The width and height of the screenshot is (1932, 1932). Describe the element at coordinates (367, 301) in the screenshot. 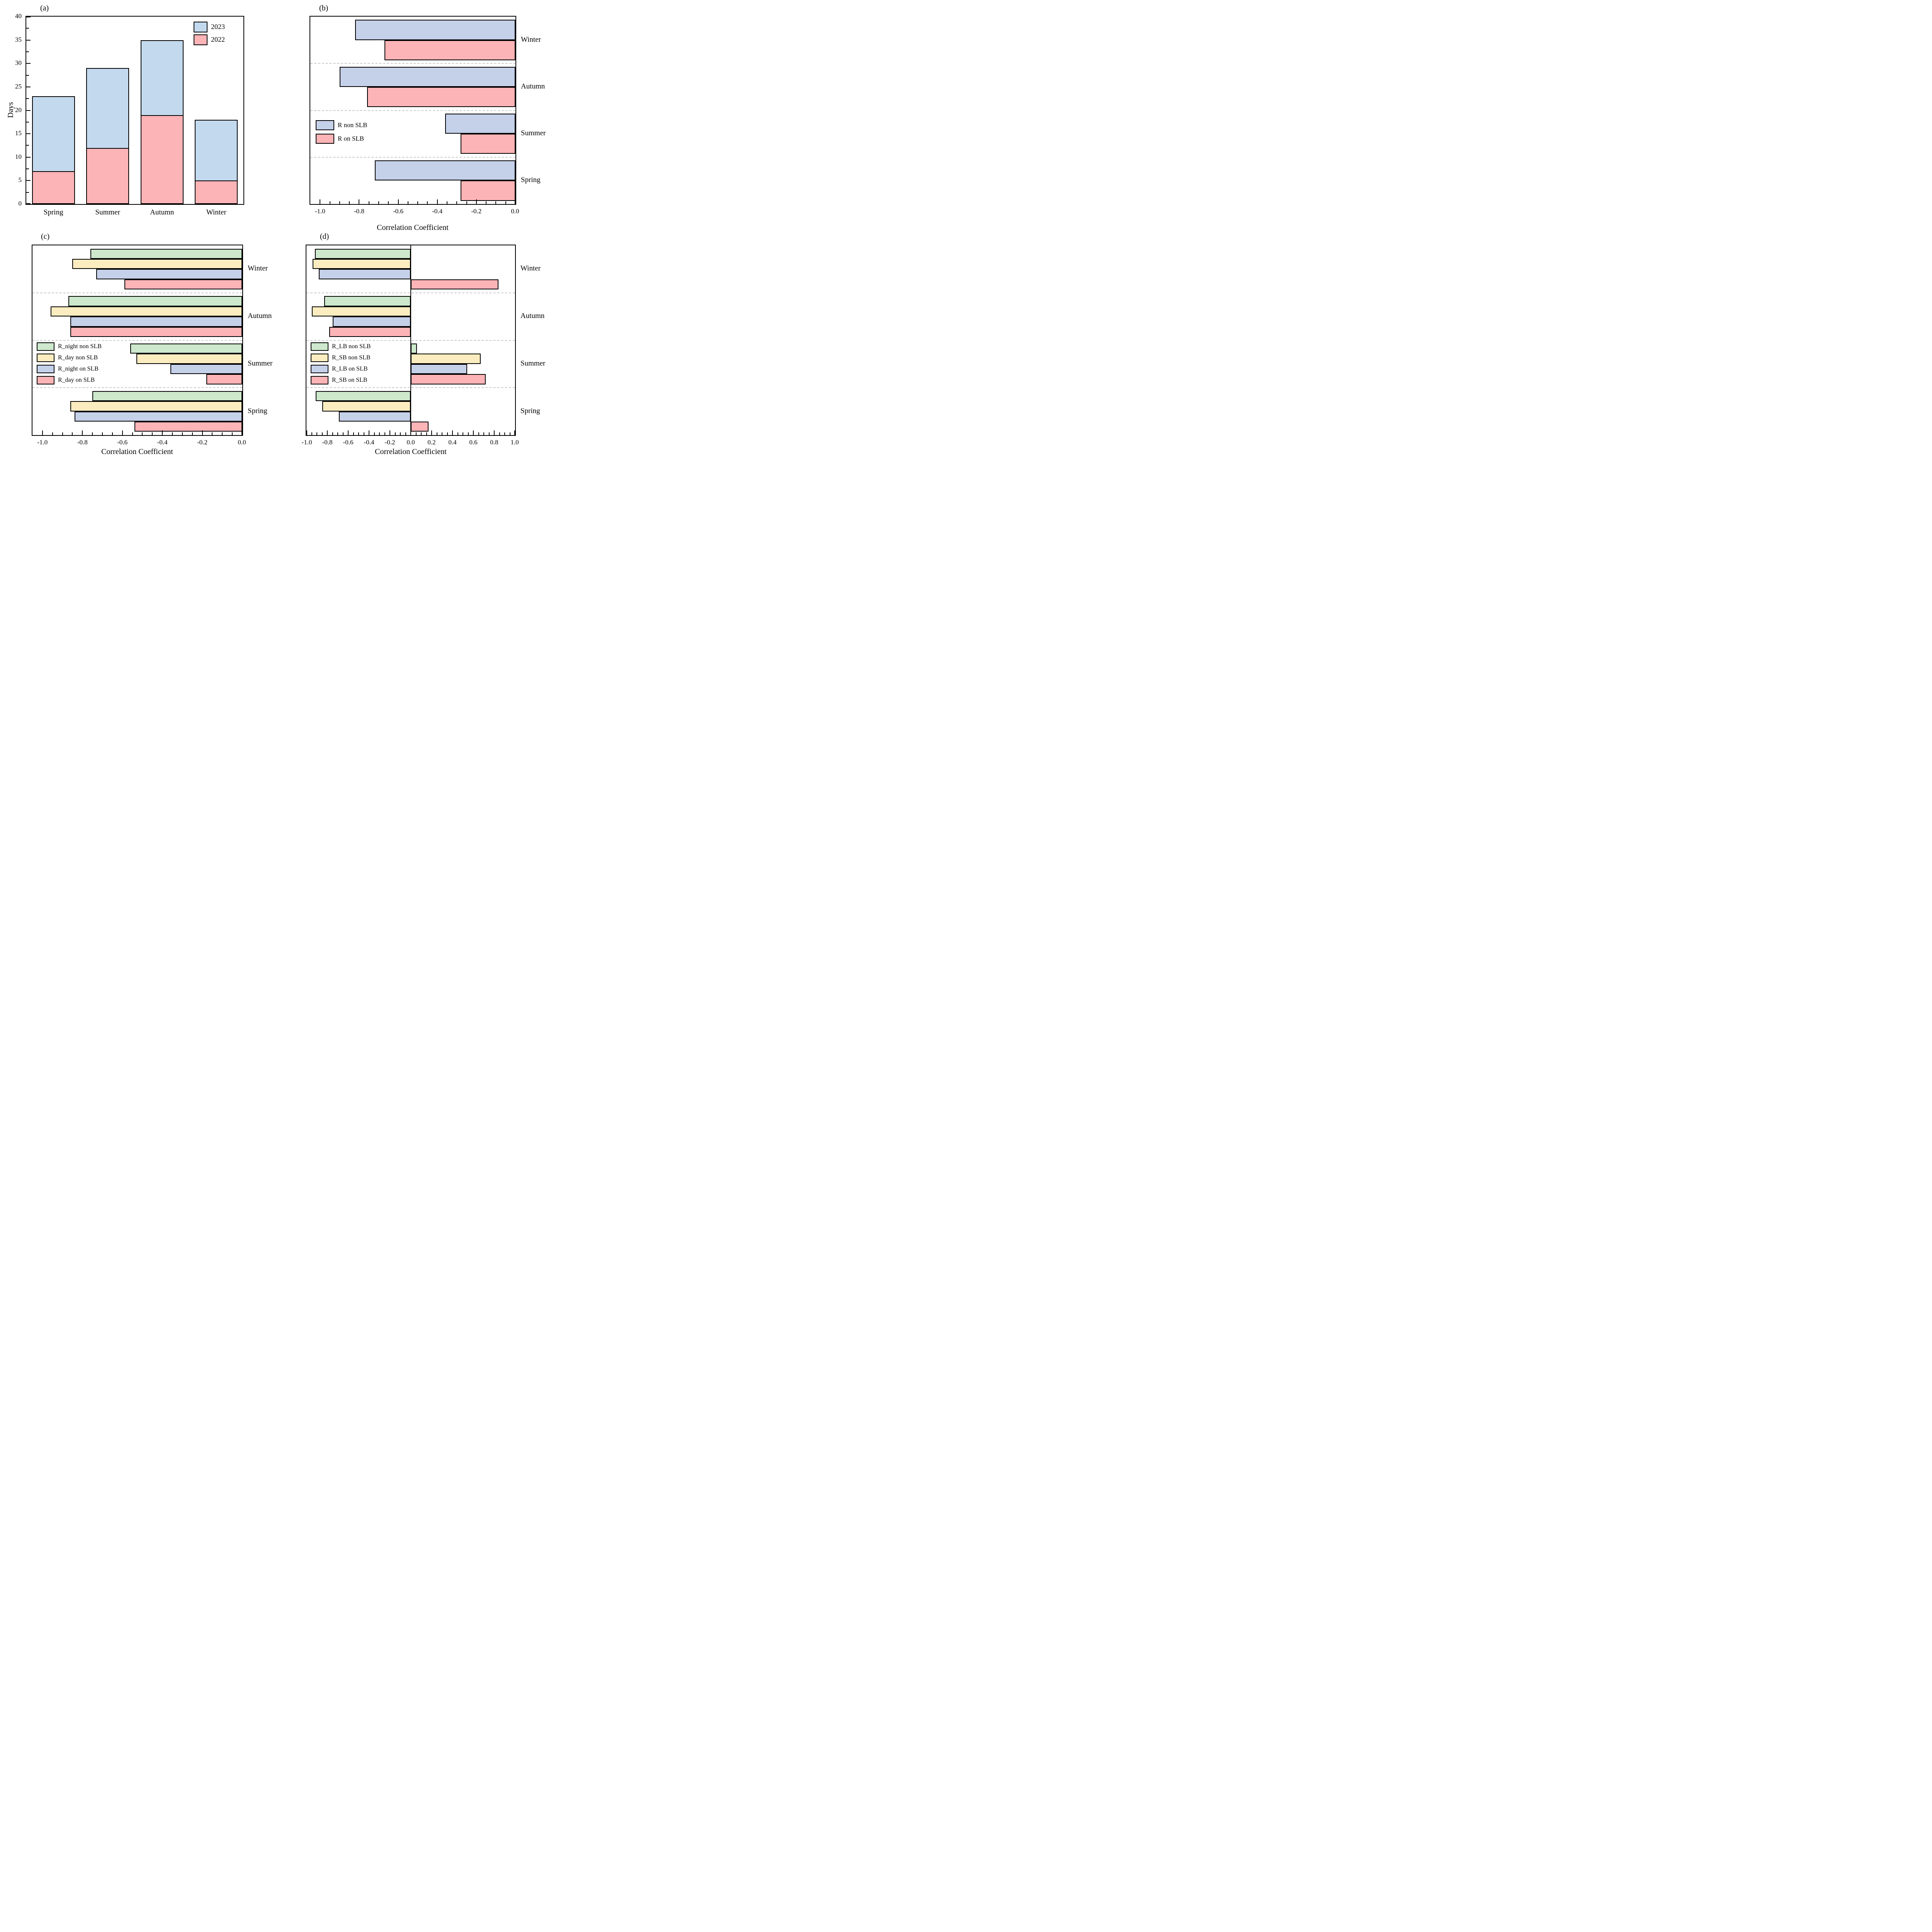

I see `bar-r-lb-non-slb-autumn` at that location.